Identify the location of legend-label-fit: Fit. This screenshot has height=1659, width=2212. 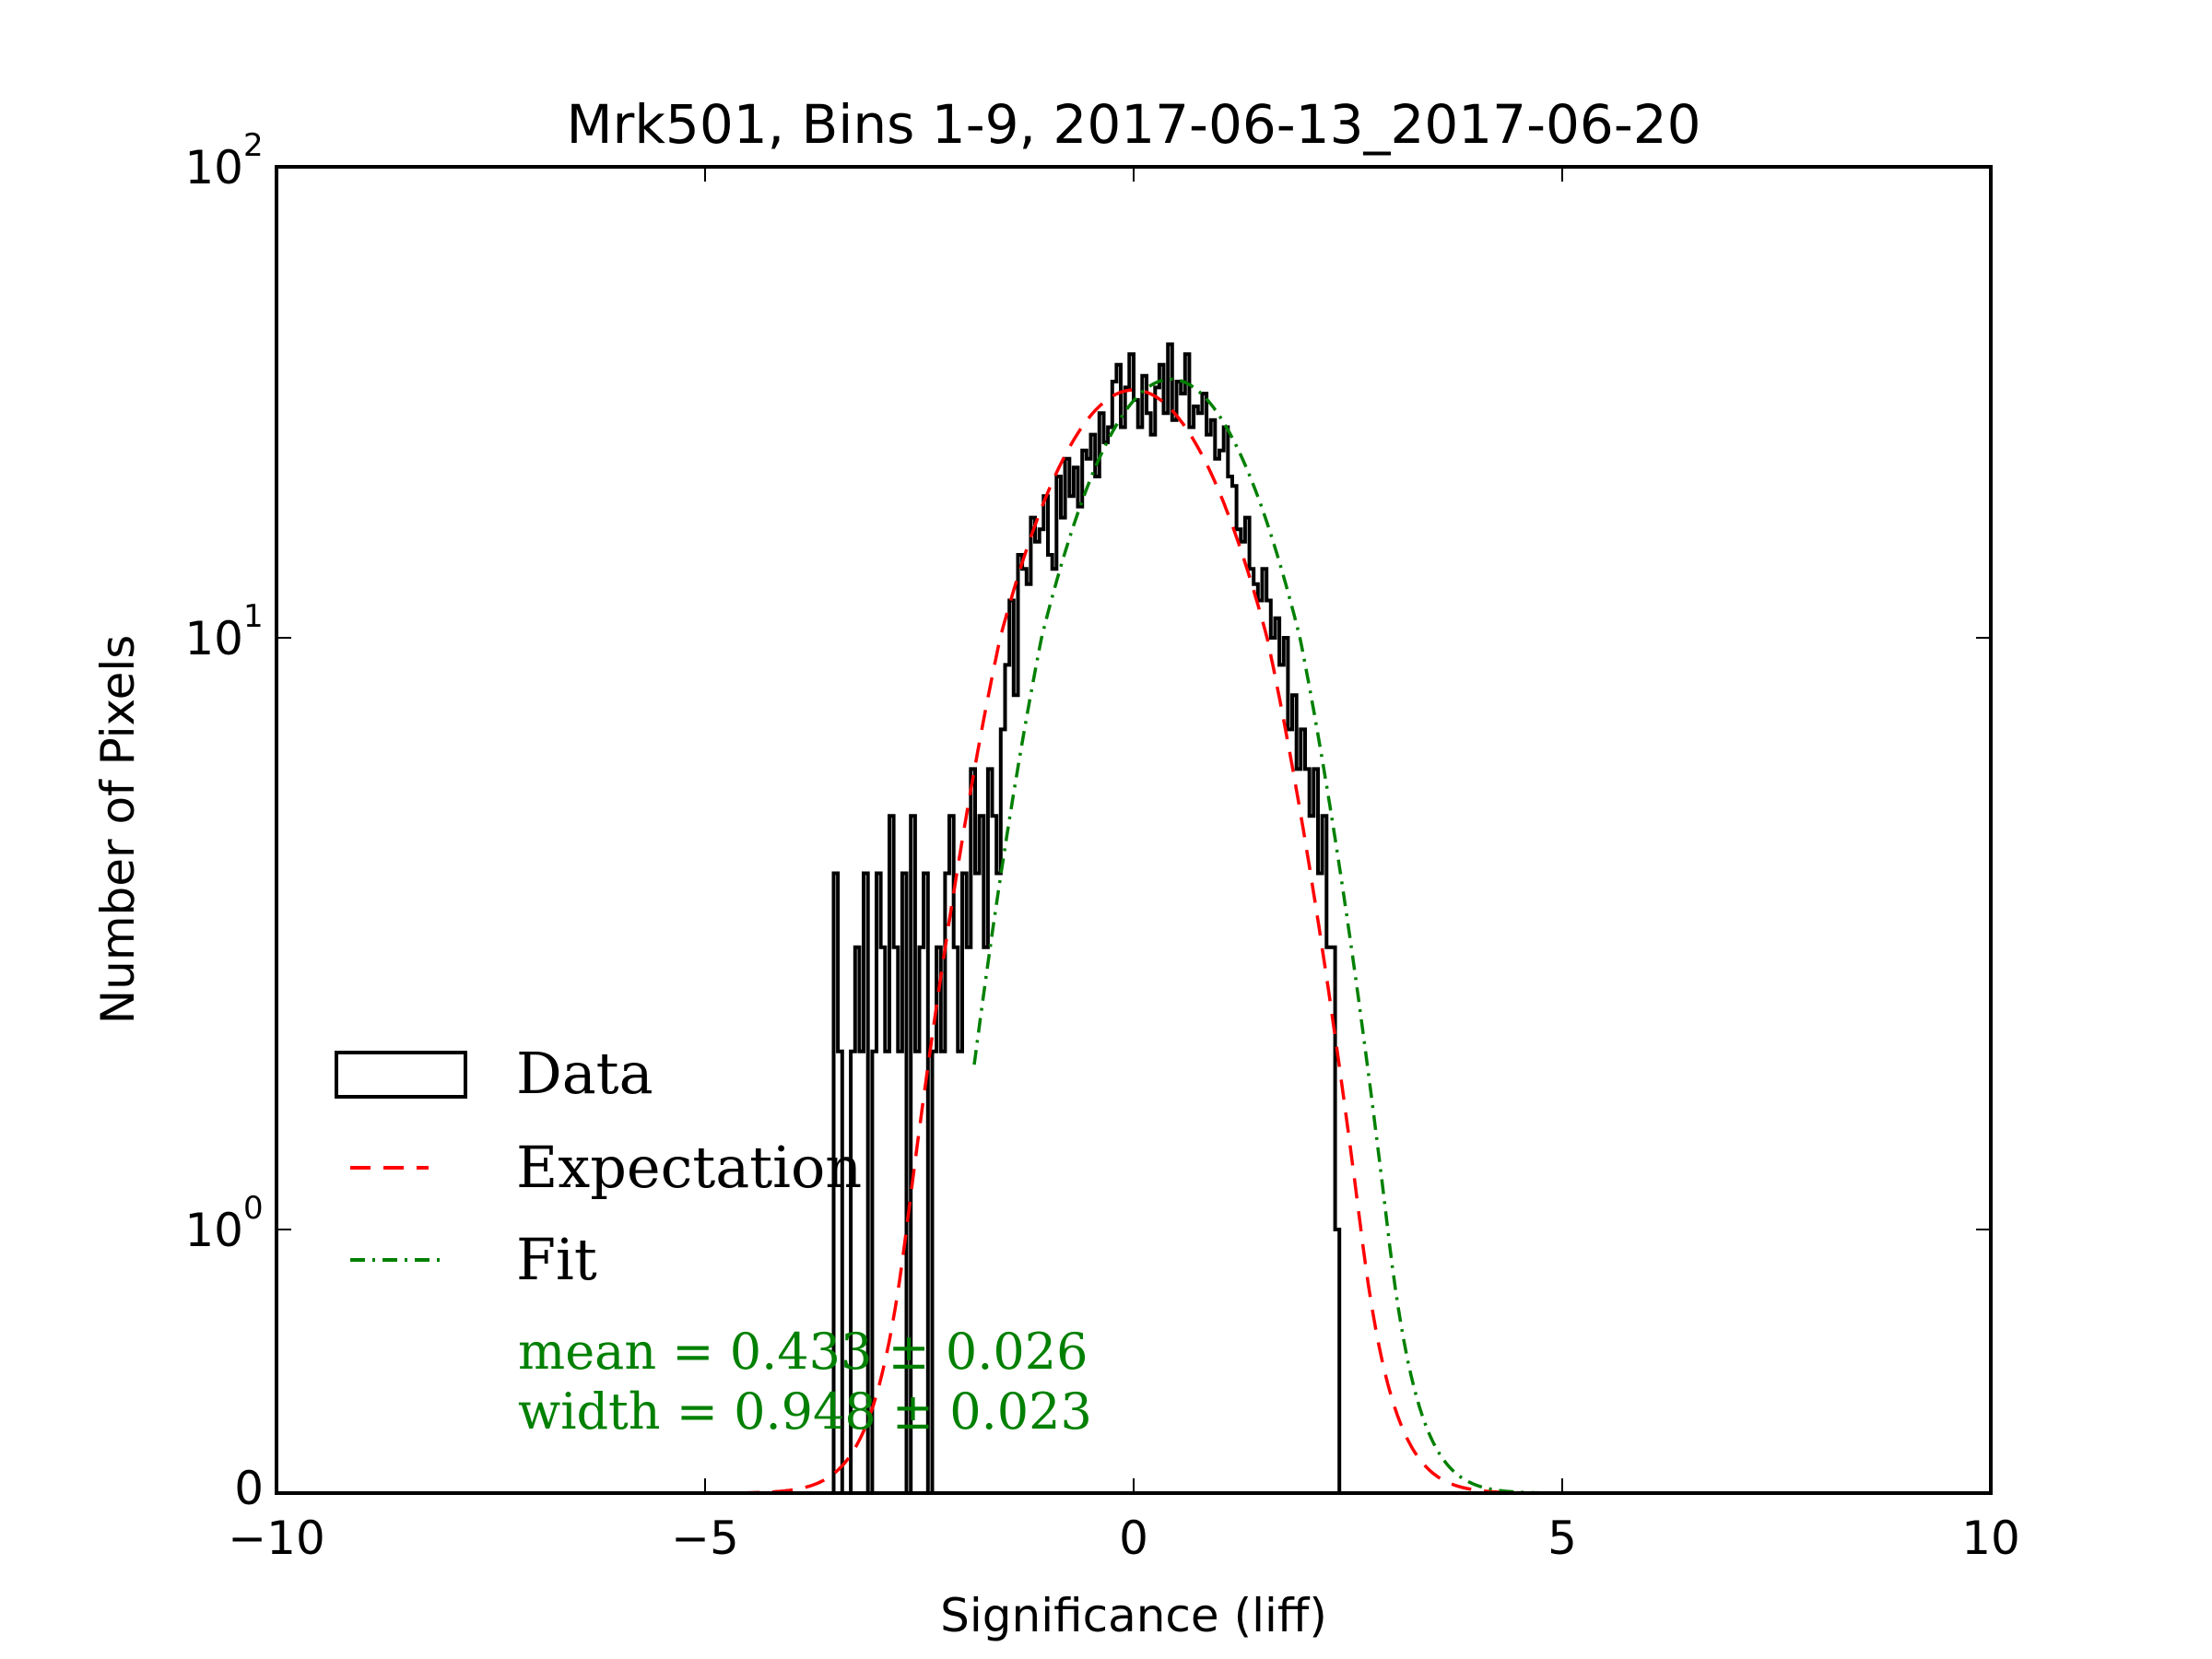
(556, 1259).